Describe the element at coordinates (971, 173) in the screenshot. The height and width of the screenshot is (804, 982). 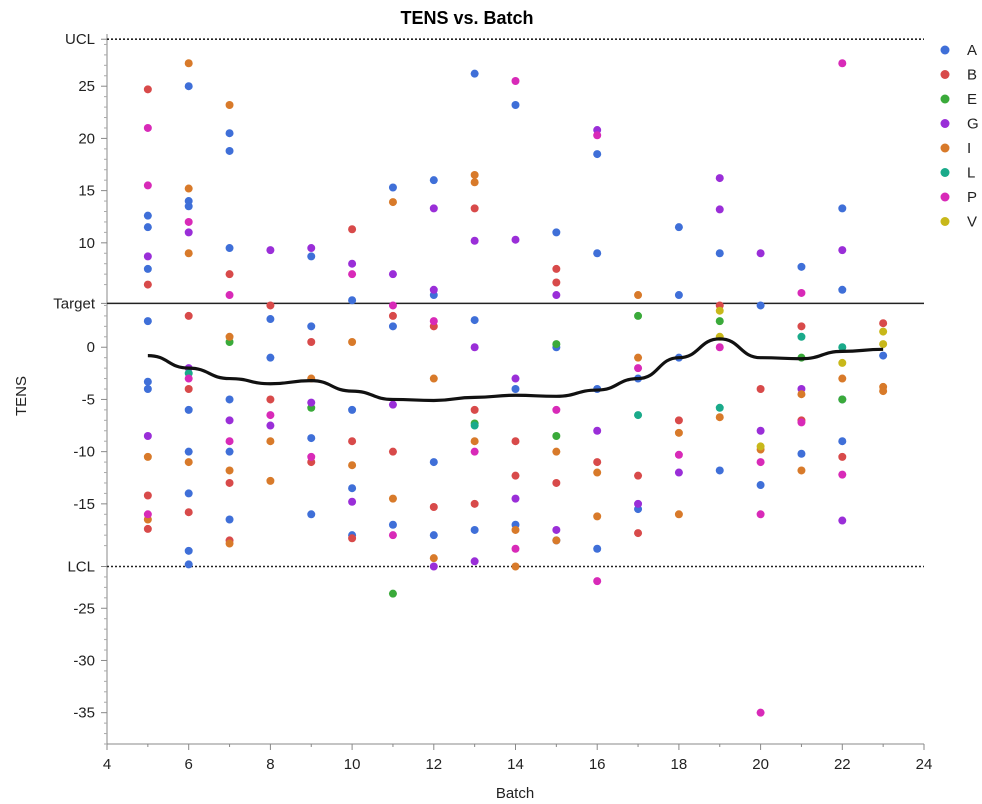
I see `legend-label-l: L` at that location.